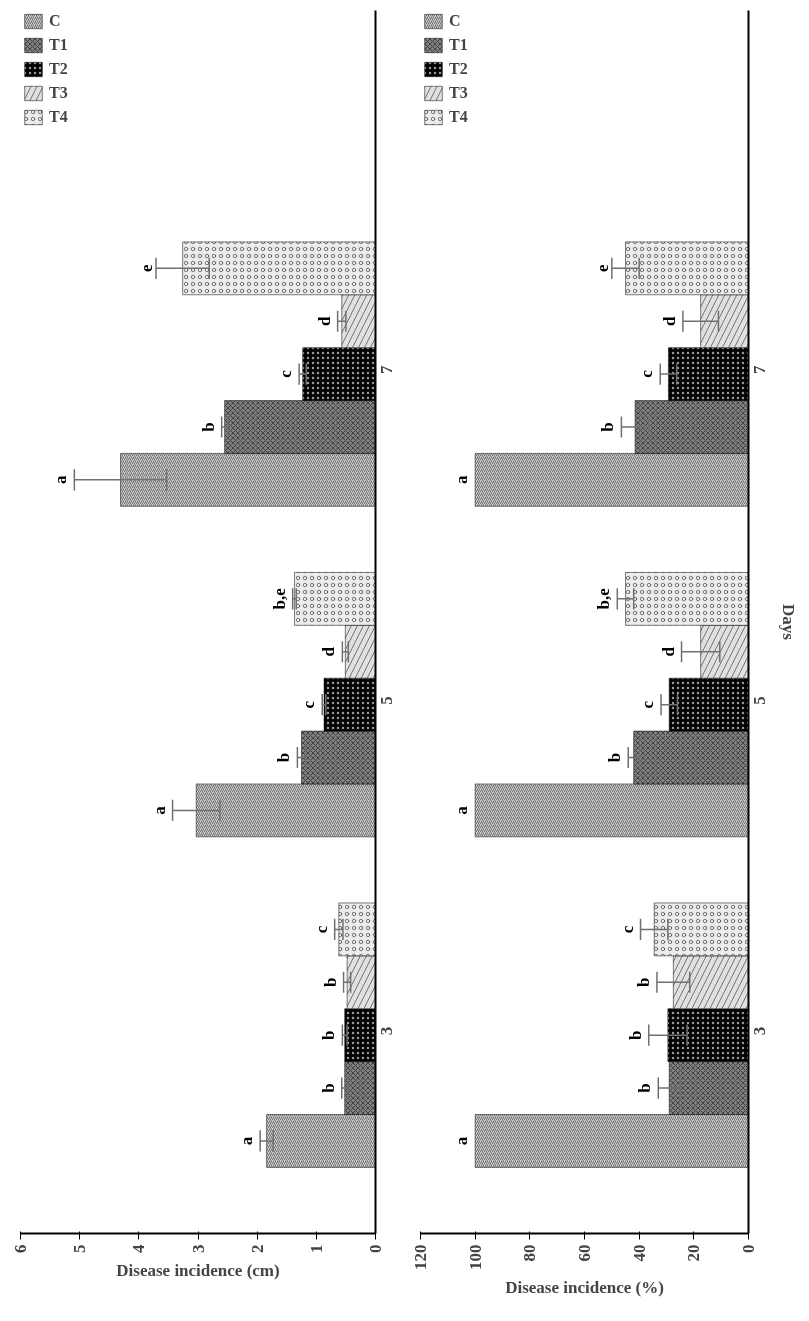 The image size is (809, 1321). What do you see at coordinates (198, 1270) in the screenshot?
I see `x-axis-title: Disease incidence (cm)` at bounding box center [198, 1270].